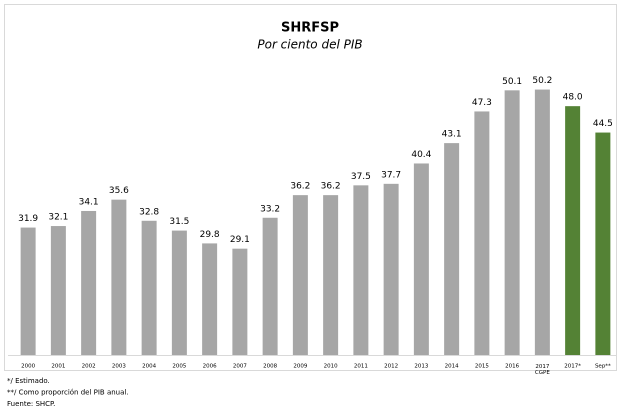 The image size is (621, 417). What do you see at coordinates (573, 98) in the screenshot?
I see `value-label: 48.0` at bounding box center [573, 98].